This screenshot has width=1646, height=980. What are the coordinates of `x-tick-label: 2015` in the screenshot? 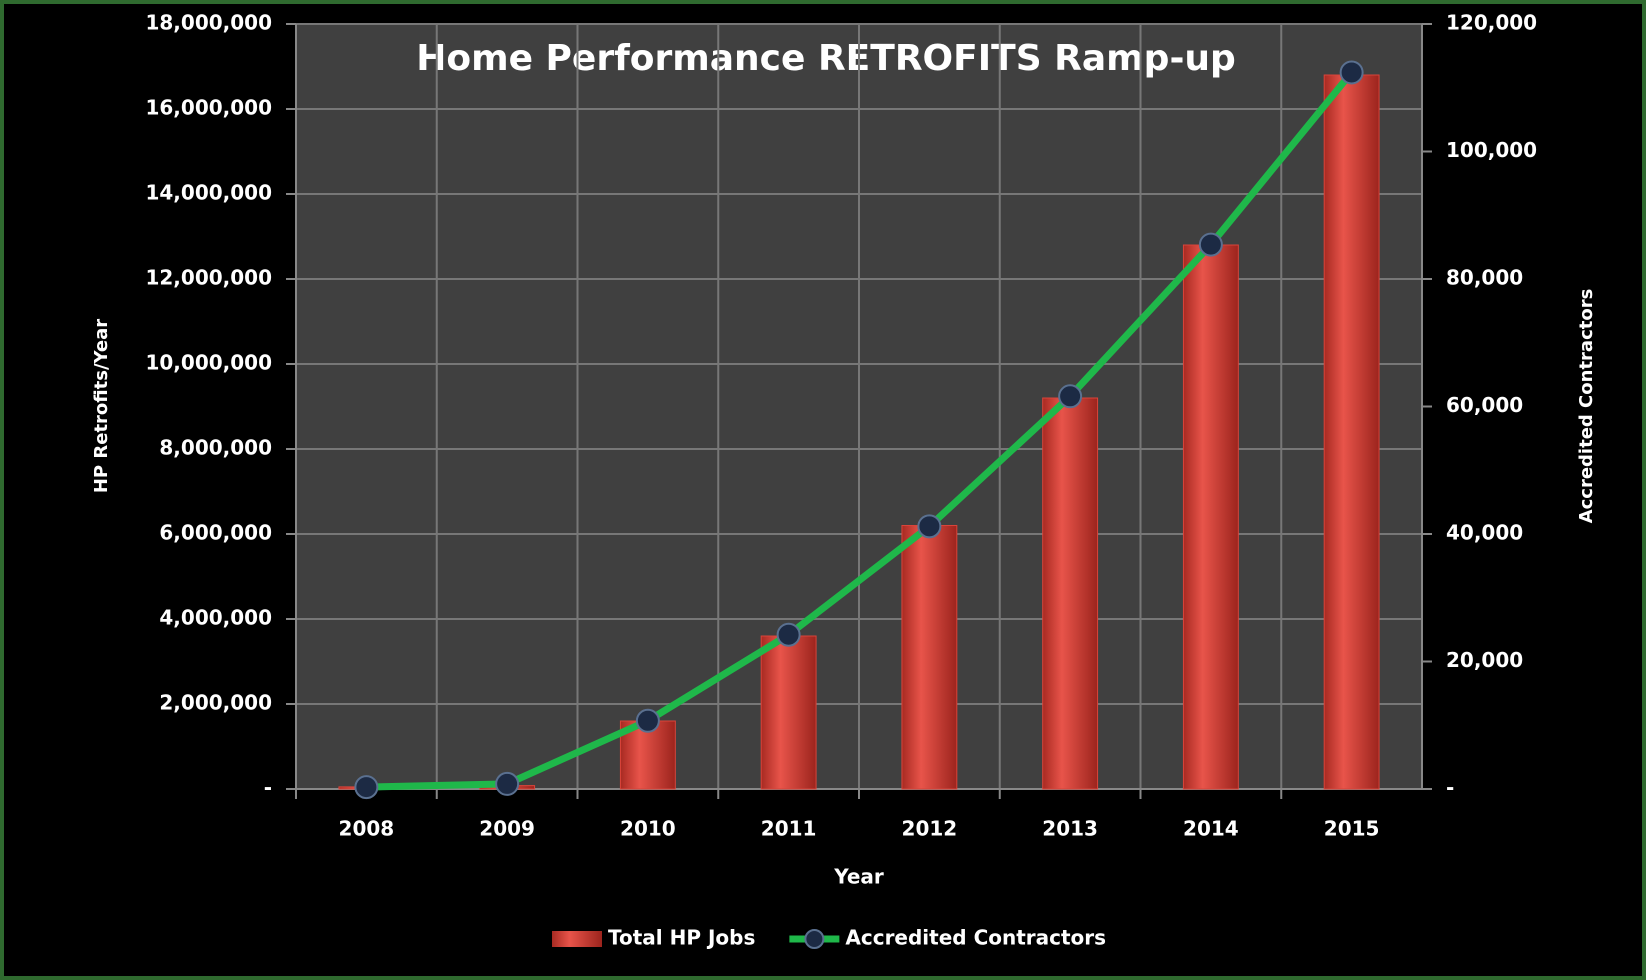 It's located at (1352, 829).